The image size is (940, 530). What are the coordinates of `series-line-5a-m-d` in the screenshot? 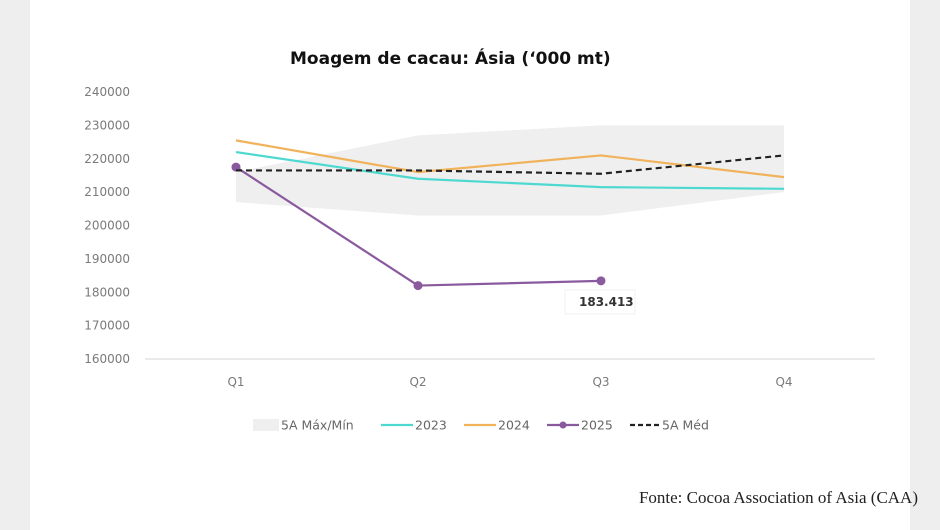 It's located at (510, 164).